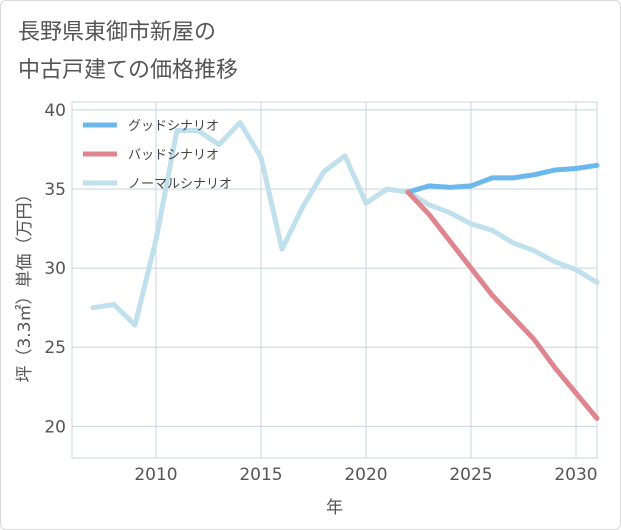 This screenshot has width=621, height=530. What do you see at coordinates (117, 32) in the screenshot?
I see `chart-title-line1: 長野県東御市新屋の` at bounding box center [117, 32].